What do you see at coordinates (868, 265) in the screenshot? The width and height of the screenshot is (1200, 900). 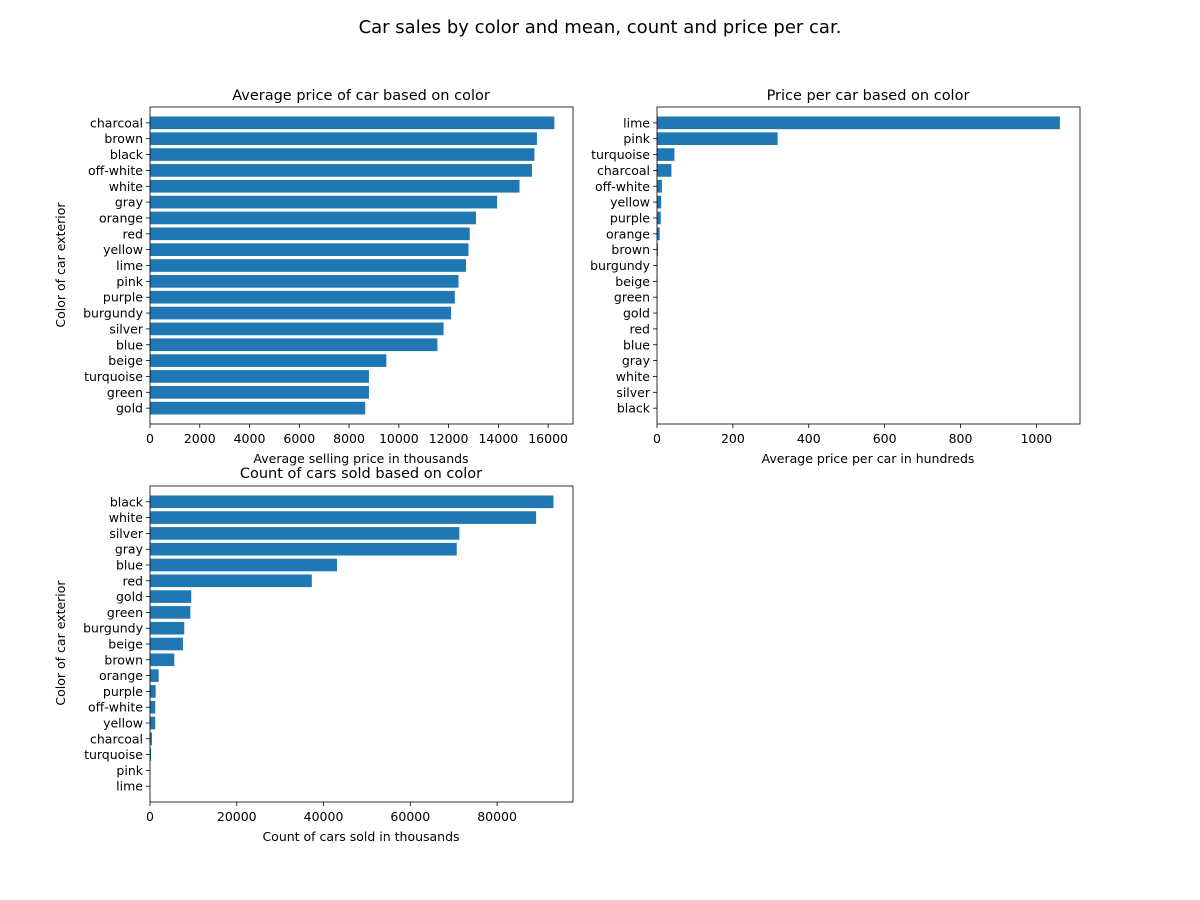 I see `axes-frame-price-per-car` at bounding box center [868, 265].